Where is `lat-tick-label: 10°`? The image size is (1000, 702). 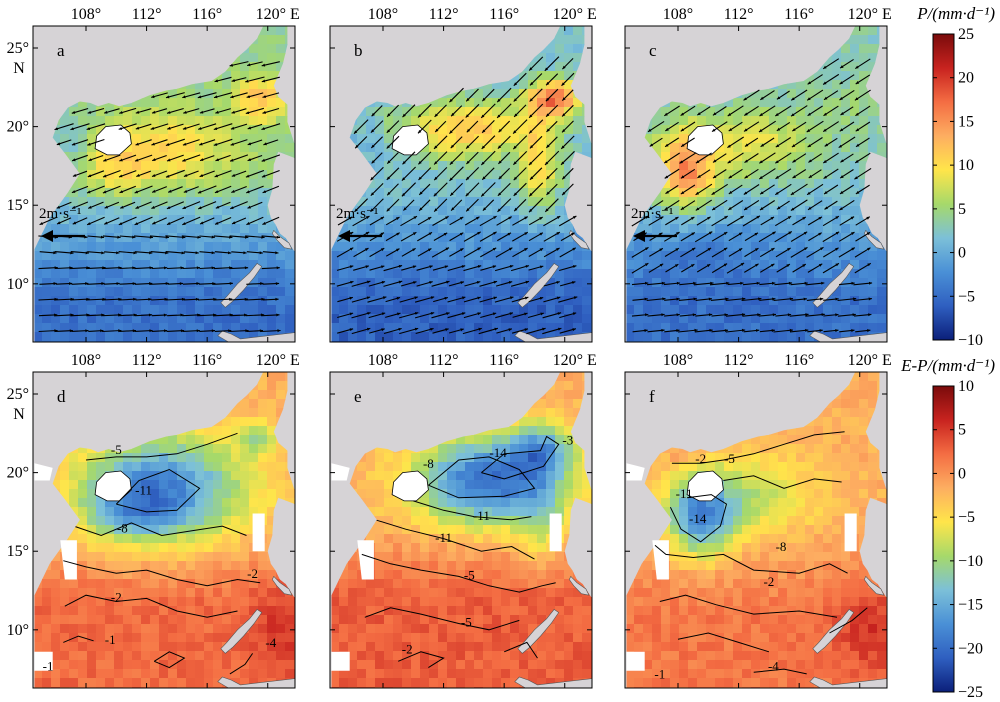 lat-tick-label: 10° is located at coordinates (18, 630).